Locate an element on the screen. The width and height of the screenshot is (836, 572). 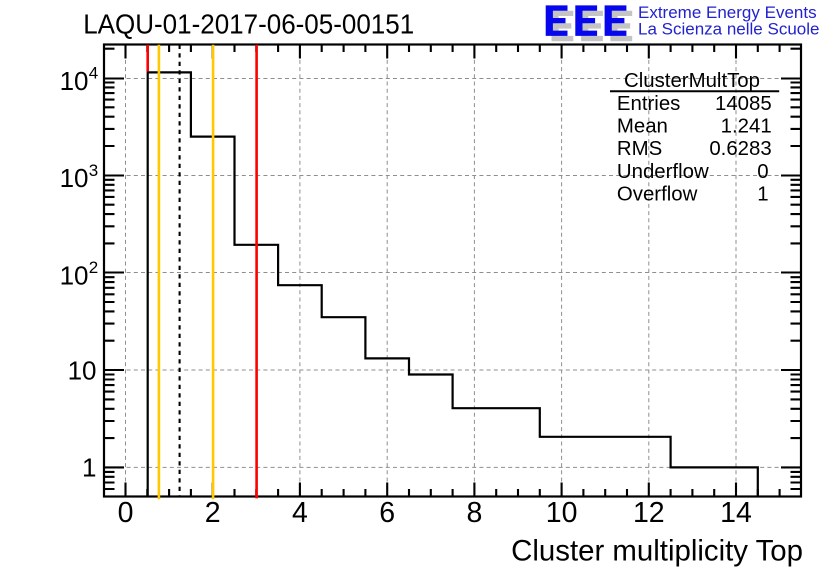
svg-text: Entries is located at coordinates (648, 104).